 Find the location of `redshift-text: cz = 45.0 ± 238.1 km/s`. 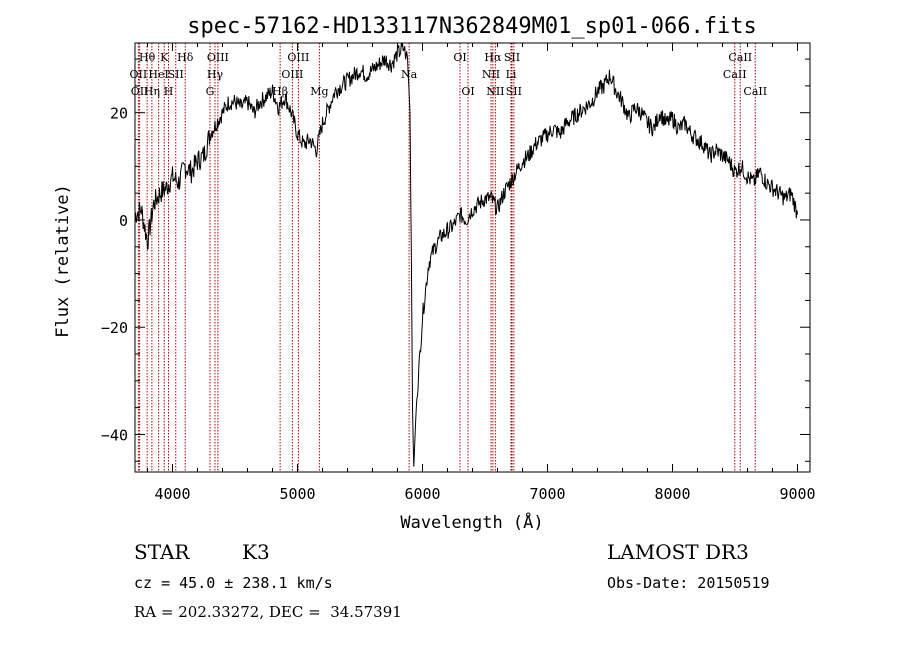

redshift-text: cz = 45.0 ± 238.1 km/s is located at coordinates (233, 583).